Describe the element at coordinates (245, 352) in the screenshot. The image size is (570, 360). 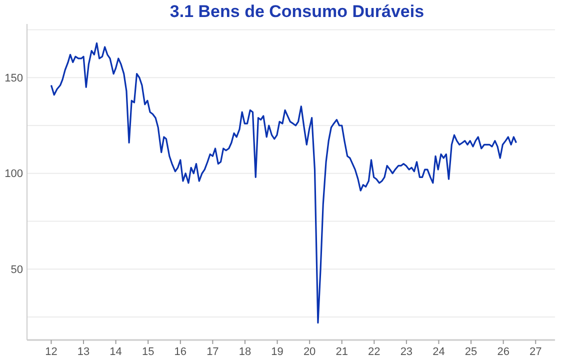
I see `x-tick-label: 18` at that location.